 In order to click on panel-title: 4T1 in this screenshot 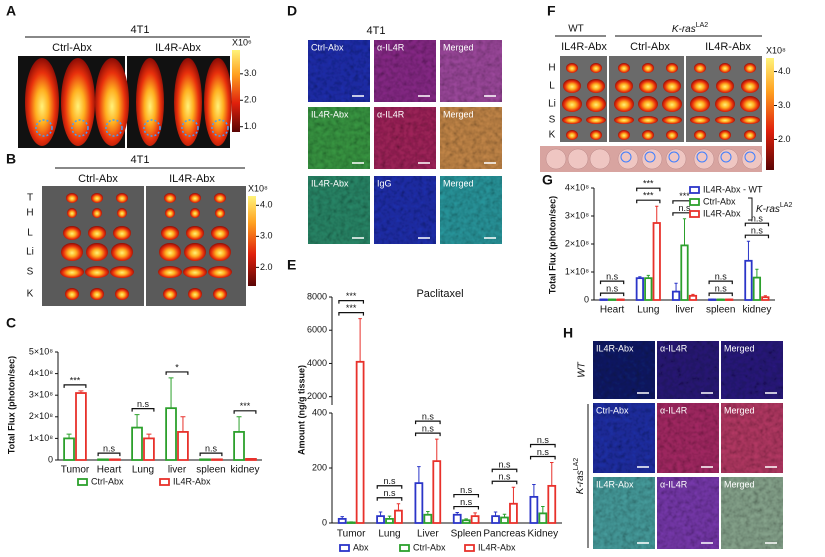, I will do `click(140, 30)`.